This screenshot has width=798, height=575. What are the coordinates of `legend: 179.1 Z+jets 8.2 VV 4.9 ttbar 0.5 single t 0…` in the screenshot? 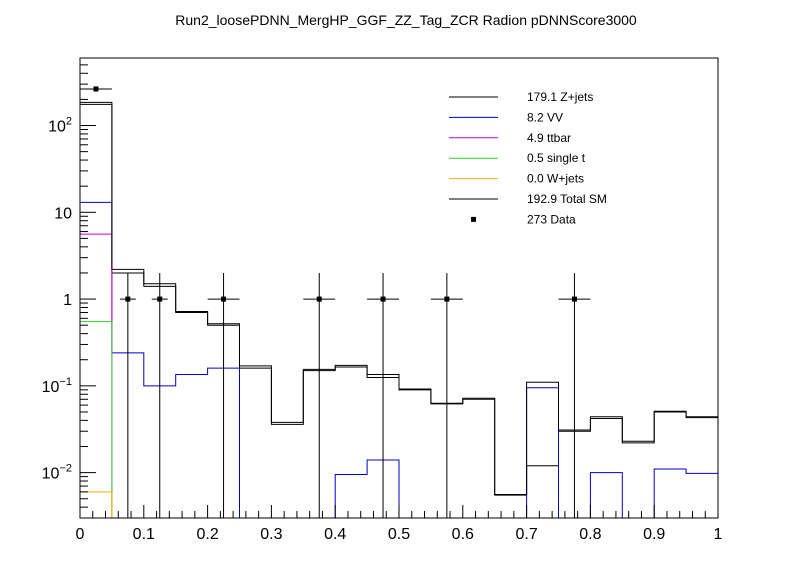 It's located at (528, 158).